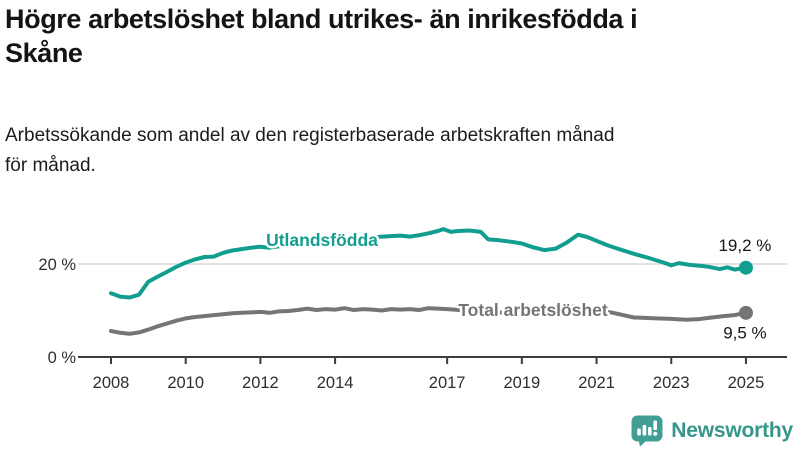 The height and width of the screenshot is (450, 800). What do you see at coordinates (44, 53) in the screenshot?
I see `page-title-line2: Skåne` at bounding box center [44, 53].